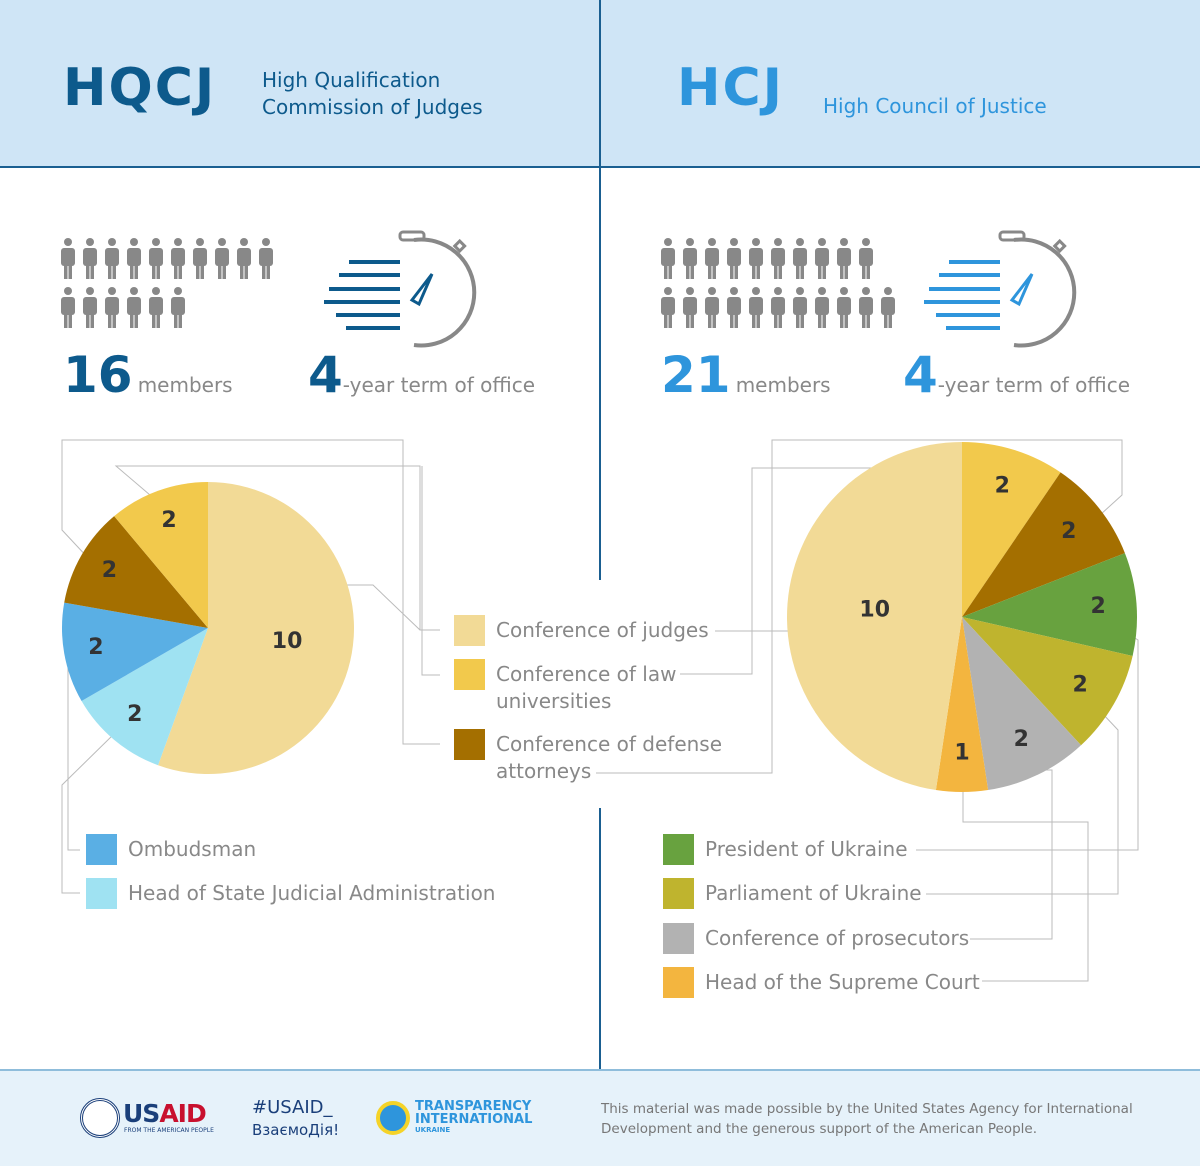 Image resolution: width=1200 pixels, height=1166 pixels. Describe the element at coordinates (393, 1118) in the screenshot. I see `transparency-logo-icon` at that location.